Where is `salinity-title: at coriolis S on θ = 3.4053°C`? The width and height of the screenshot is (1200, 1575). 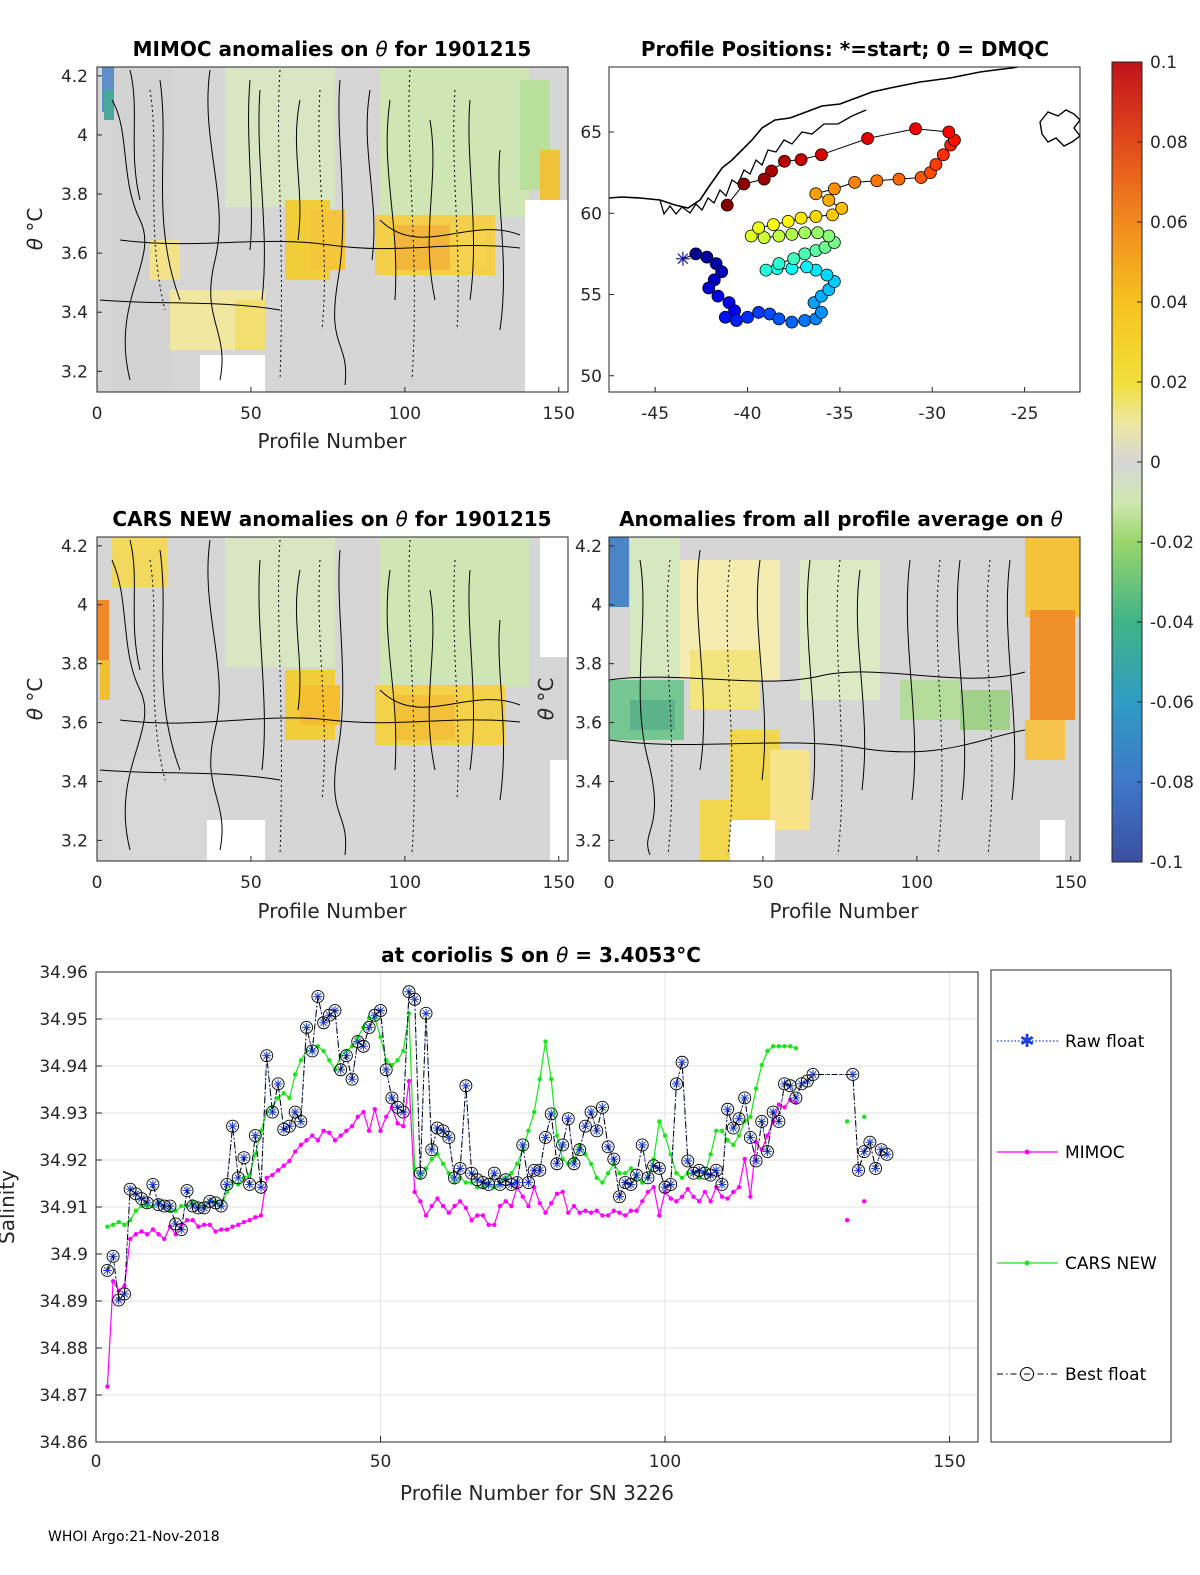 salinity-title: at coriolis S on θ = 3.4053°C is located at coordinates (541, 955).